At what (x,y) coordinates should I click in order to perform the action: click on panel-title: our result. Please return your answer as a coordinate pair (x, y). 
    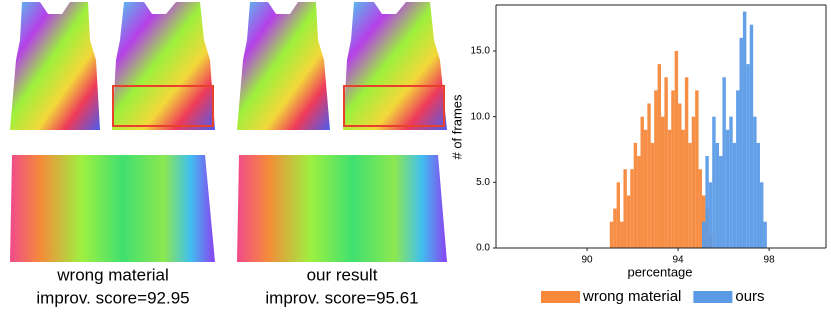
    Looking at the image, I should click on (342, 274).